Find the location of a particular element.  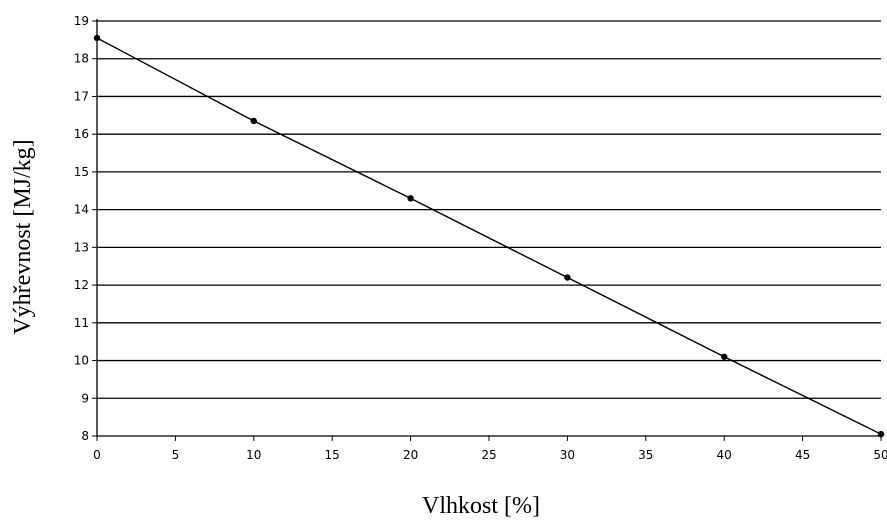

x-tick-label-45: 45 is located at coordinates (802, 455).